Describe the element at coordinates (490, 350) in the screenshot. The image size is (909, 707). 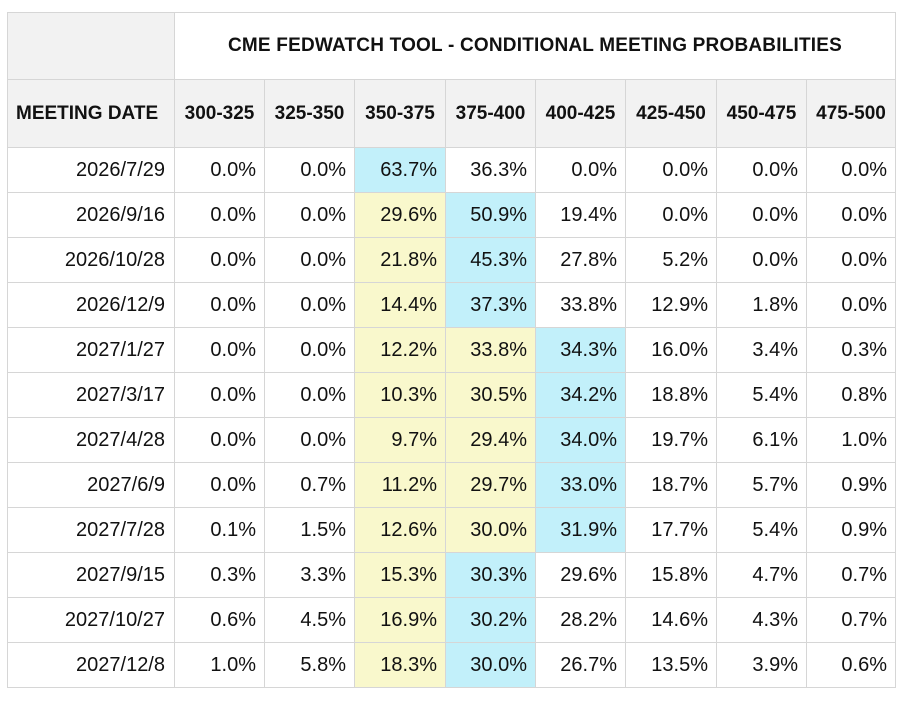
I see `probability-cell: 33.8%` at that location.